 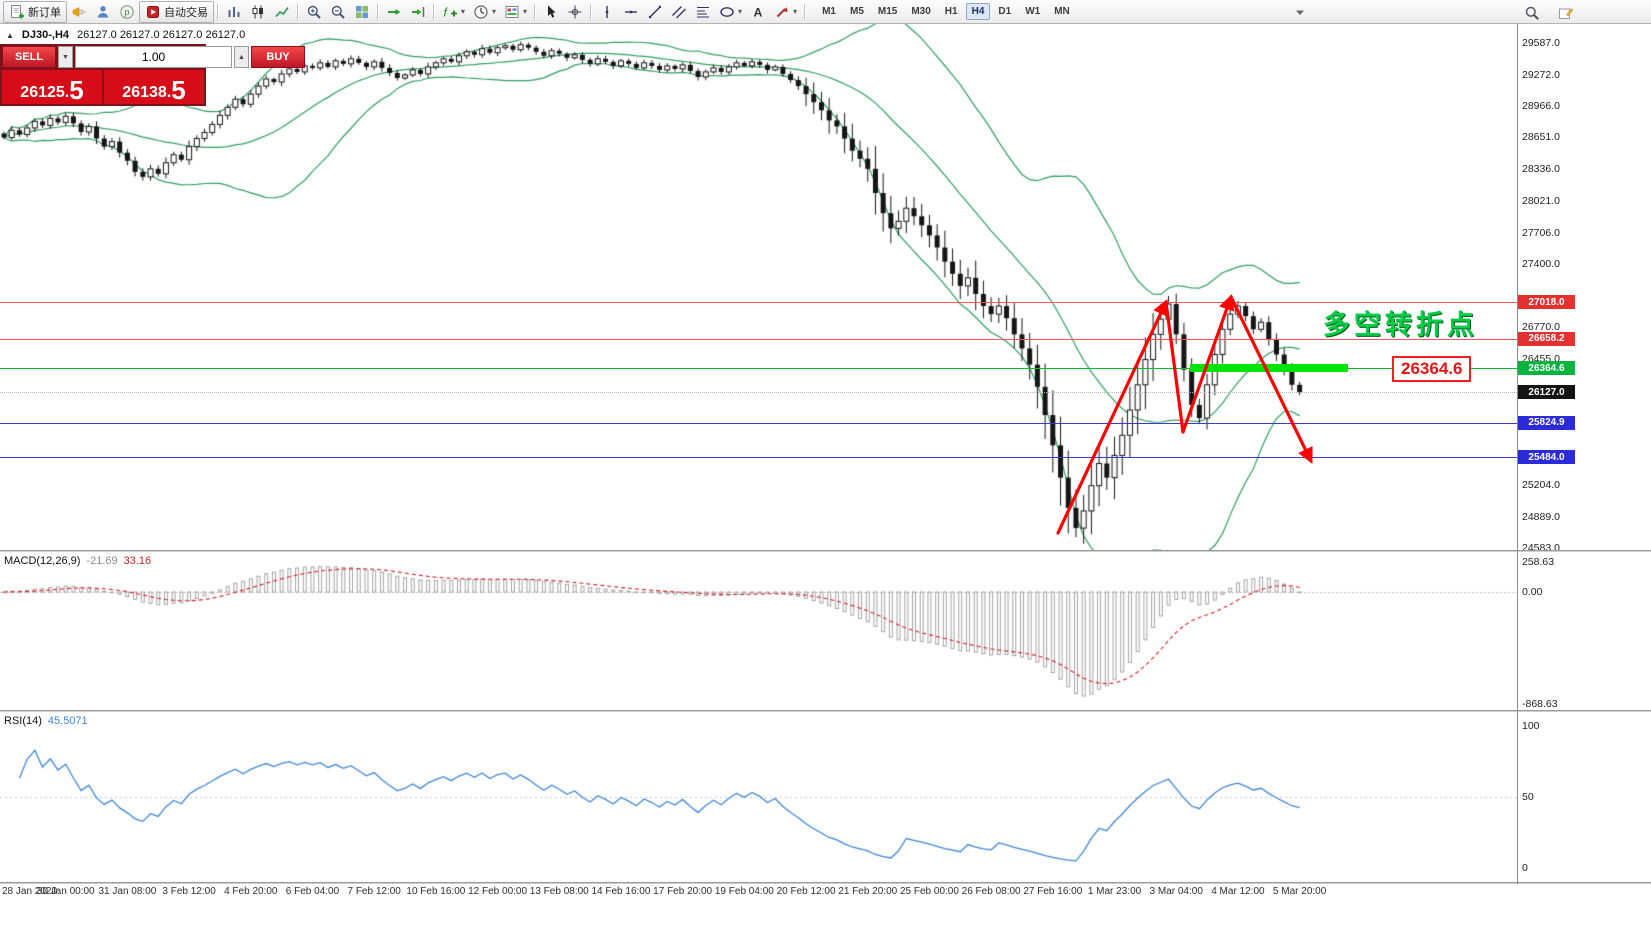 What do you see at coordinates (887, 11) in the screenshot?
I see `timeframe-m15: M15` at bounding box center [887, 11].